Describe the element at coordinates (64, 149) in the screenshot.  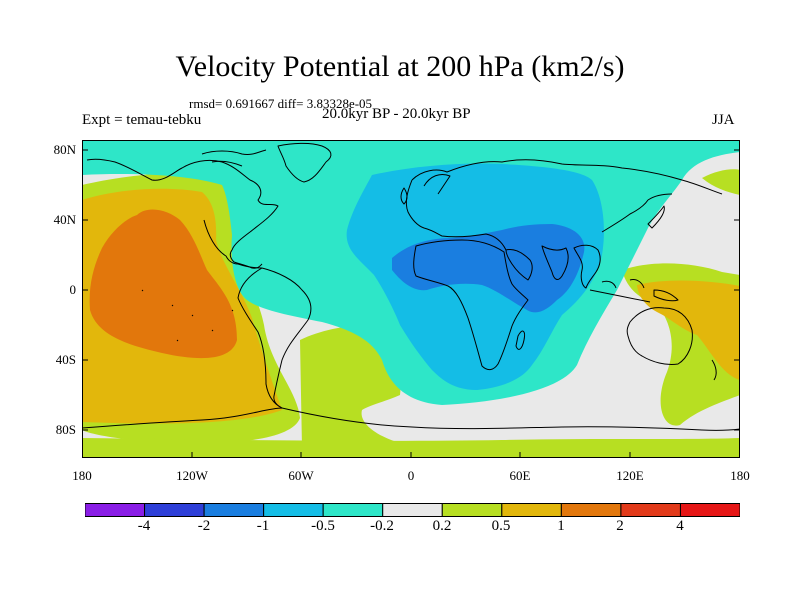
I see `y-tick-label: 80N` at that location.